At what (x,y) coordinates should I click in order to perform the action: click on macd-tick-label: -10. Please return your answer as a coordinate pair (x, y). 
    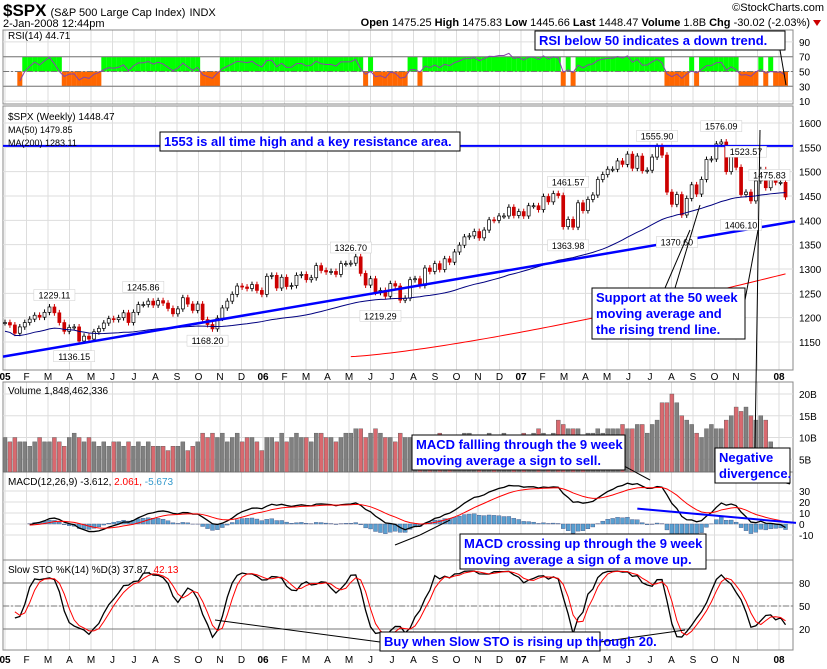
    Looking at the image, I should click on (806, 536).